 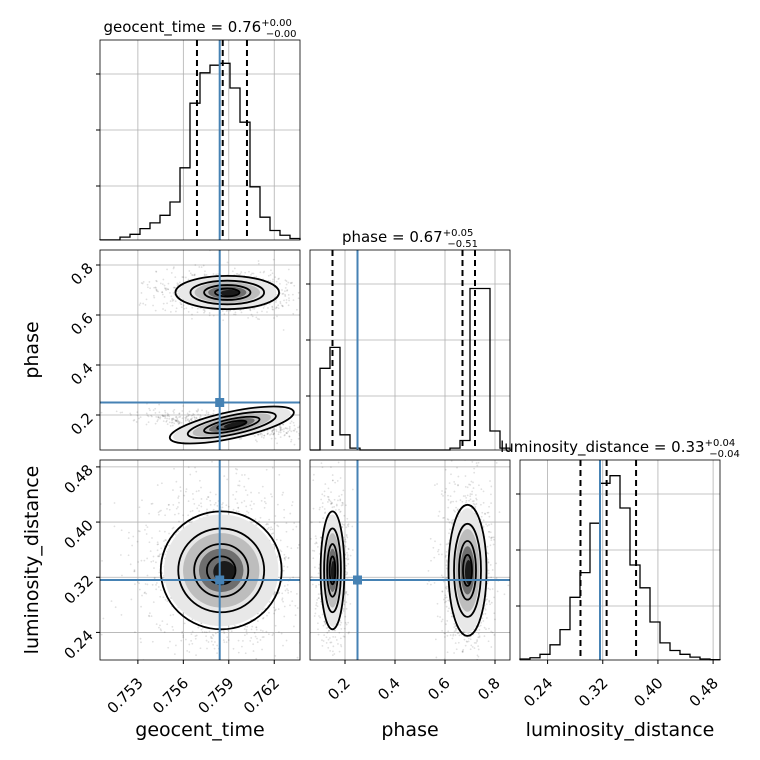 What do you see at coordinates (620, 568) in the screenshot?
I see `hist-luminosity-distance` at bounding box center [620, 568].